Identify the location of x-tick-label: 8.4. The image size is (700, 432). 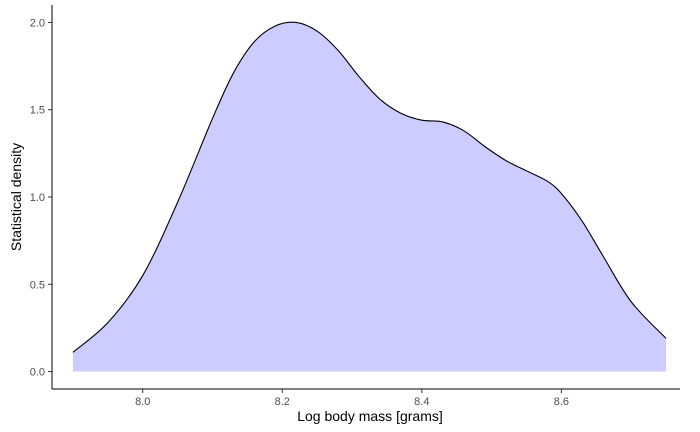
(421, 402).